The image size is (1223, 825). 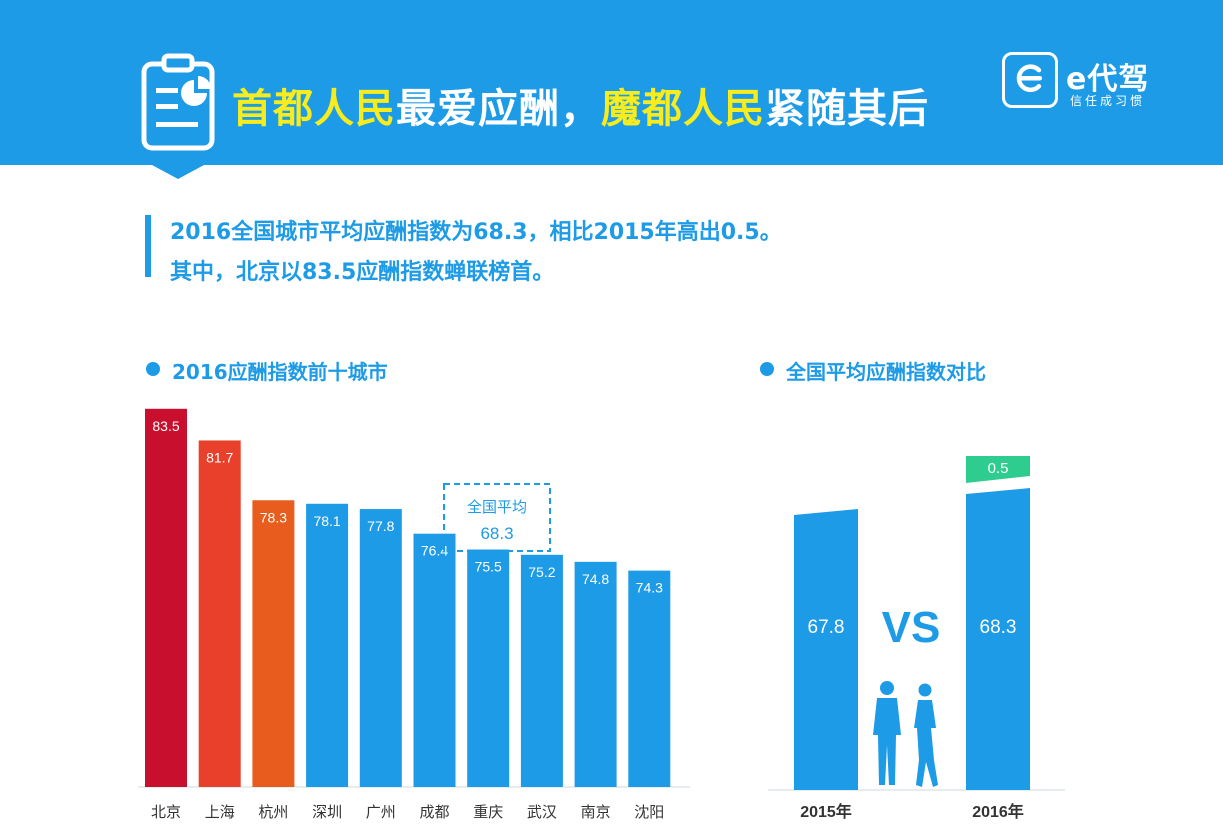 I want to click on summary-line-1: 2016全国城市平均应酬指数为68.3，相比2015年高出0.5。, so click(x=476, y=232).